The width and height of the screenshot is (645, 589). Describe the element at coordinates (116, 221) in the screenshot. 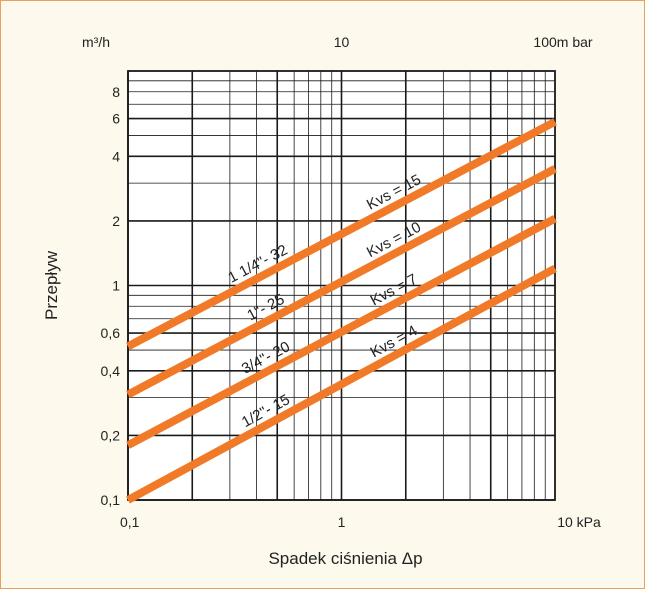

I see `y-tick-label: 2` at that location.